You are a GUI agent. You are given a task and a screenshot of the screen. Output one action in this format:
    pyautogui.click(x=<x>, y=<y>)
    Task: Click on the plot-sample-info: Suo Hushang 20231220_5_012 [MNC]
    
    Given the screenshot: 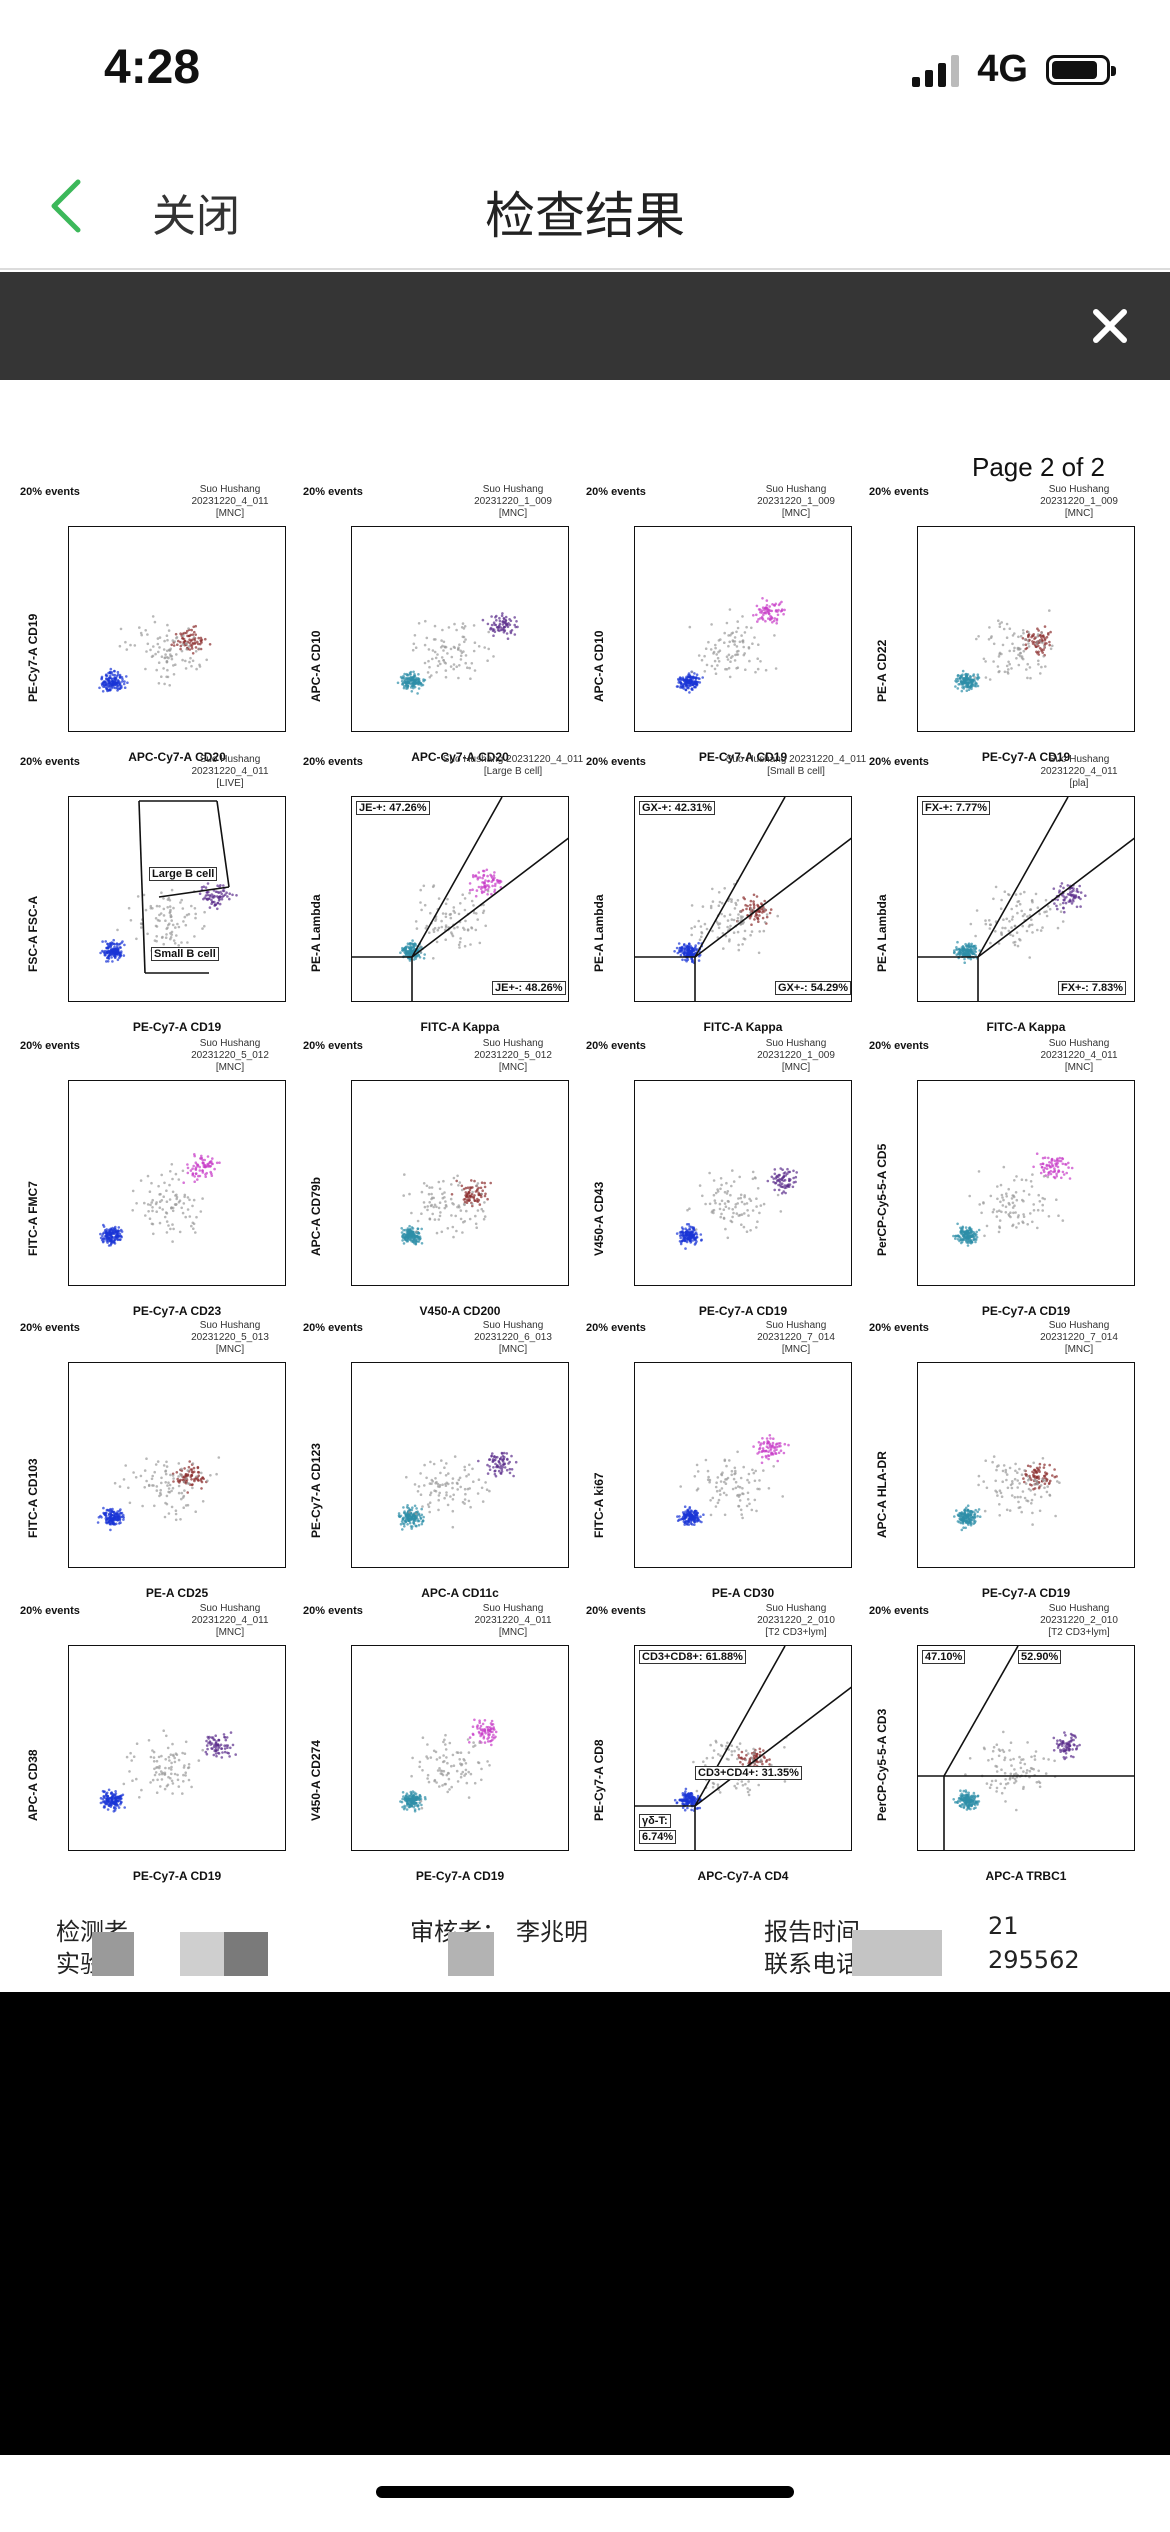 What is the action you would take?
    pyautogui.click(x=230, y=1056)
    